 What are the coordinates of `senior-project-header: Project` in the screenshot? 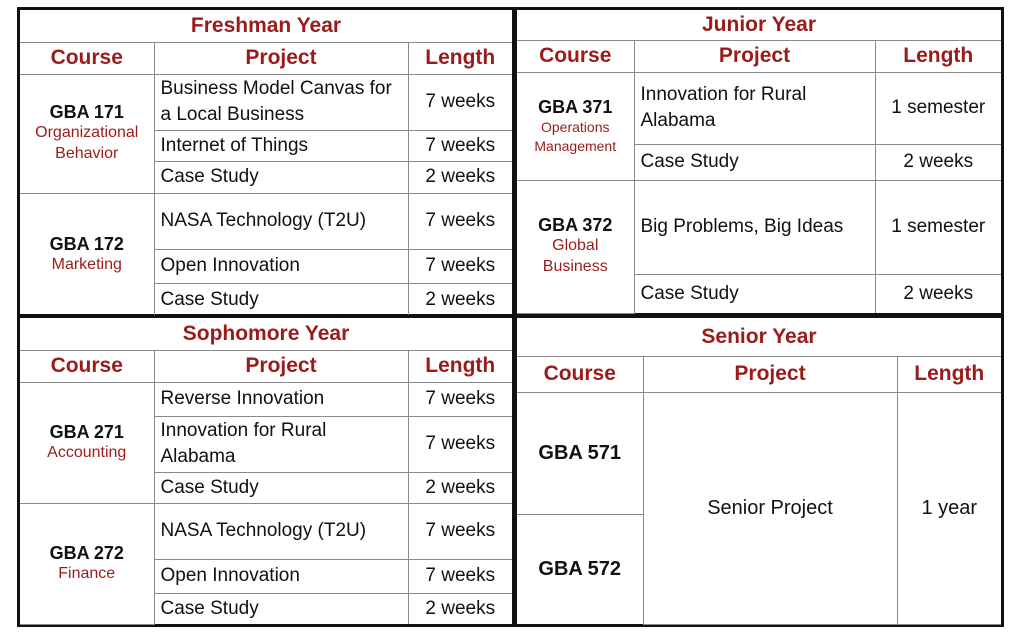 It's located at (770, 374).